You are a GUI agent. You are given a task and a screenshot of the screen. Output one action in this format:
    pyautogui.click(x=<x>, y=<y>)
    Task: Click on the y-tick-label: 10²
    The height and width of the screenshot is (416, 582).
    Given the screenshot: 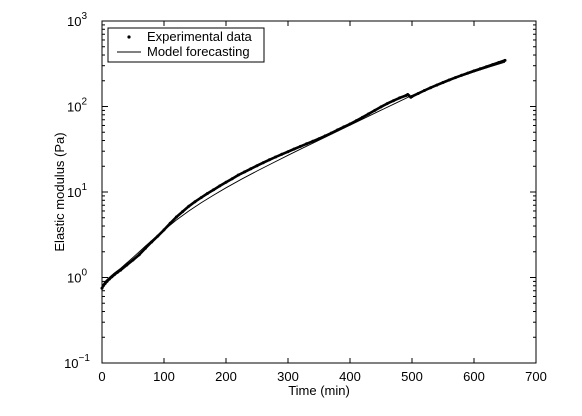 What is the action you would take?
    pyautogui.click(x=77, y=106)
    